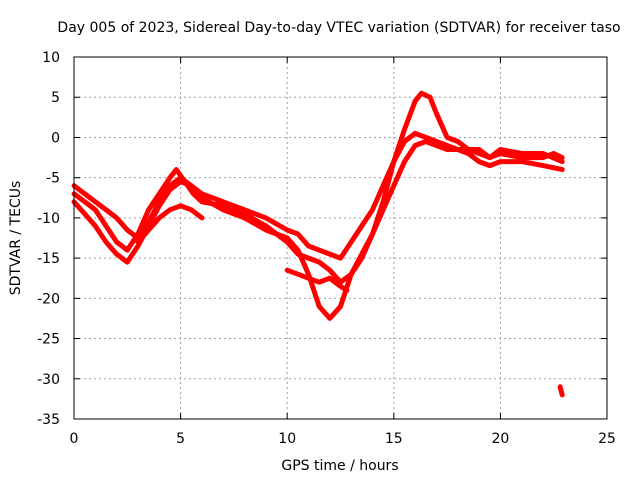 This screenshot has width=640, height=480. What do you see at coordinates (339, 466) in the screenshot?
I see `x-axis-label: GPS time / hours` at bounding box center [339, 466].